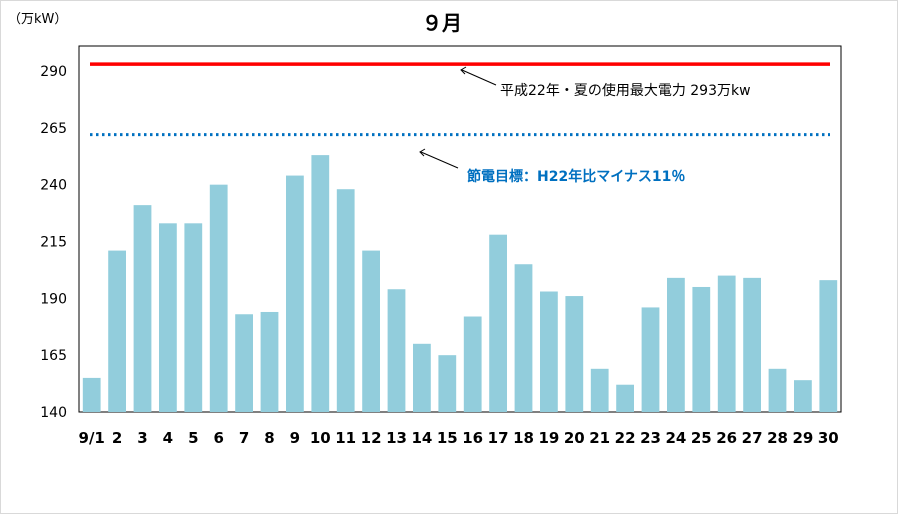  Describe the element at coordinates (142, 438) in the screenshot. I see `x-tick-label: 3` at that location.